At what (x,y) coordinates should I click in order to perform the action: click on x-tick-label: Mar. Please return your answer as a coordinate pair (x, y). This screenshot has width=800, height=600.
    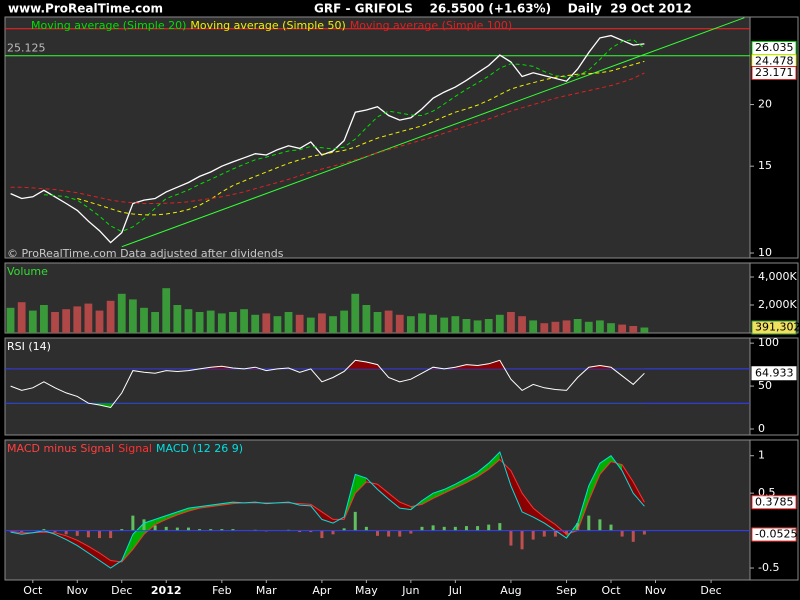
    Looking at the image, I should click on (266, 590).